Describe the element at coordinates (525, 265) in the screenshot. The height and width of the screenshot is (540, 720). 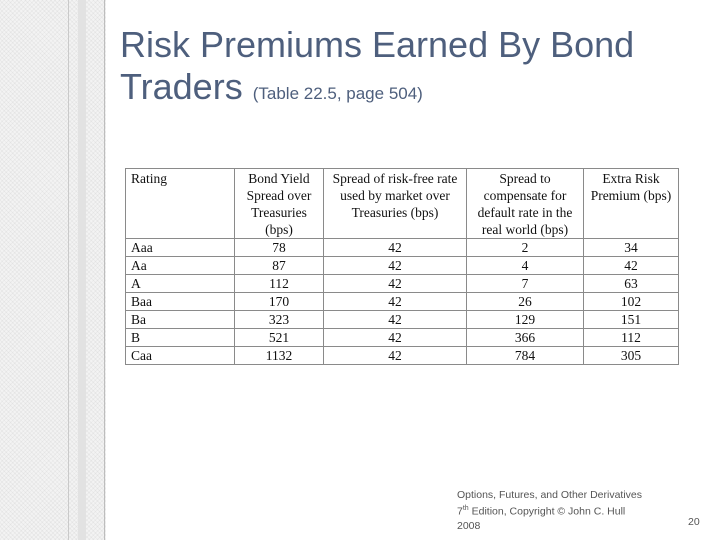
I see `value-cell: 4` at that location.